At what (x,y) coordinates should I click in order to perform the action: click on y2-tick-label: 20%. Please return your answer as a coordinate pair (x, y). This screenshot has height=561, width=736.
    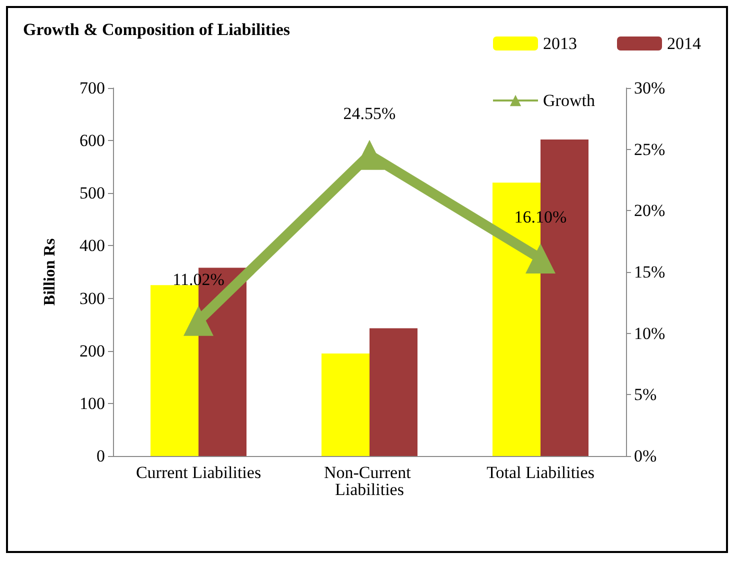
    Looking at the image, I should click on (650, 210).